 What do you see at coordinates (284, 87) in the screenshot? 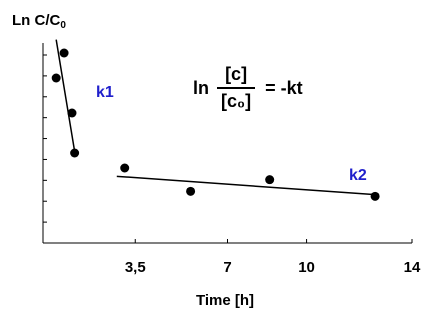
I see `equation-rhs: = -kt` at bounding box center [284, 87].